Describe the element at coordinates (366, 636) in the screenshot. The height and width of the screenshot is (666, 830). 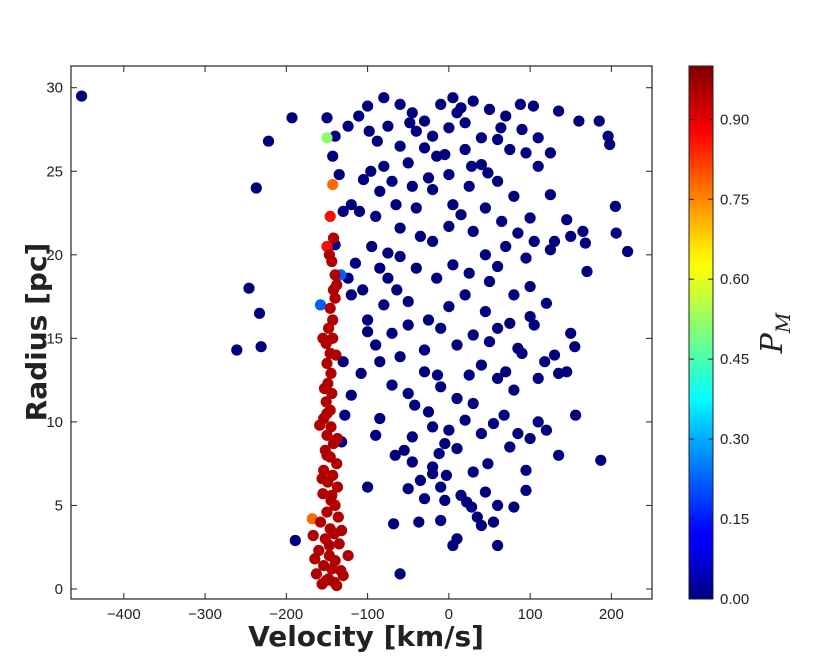
I see `x-axis-title: Velocity [km/s]` at that location.